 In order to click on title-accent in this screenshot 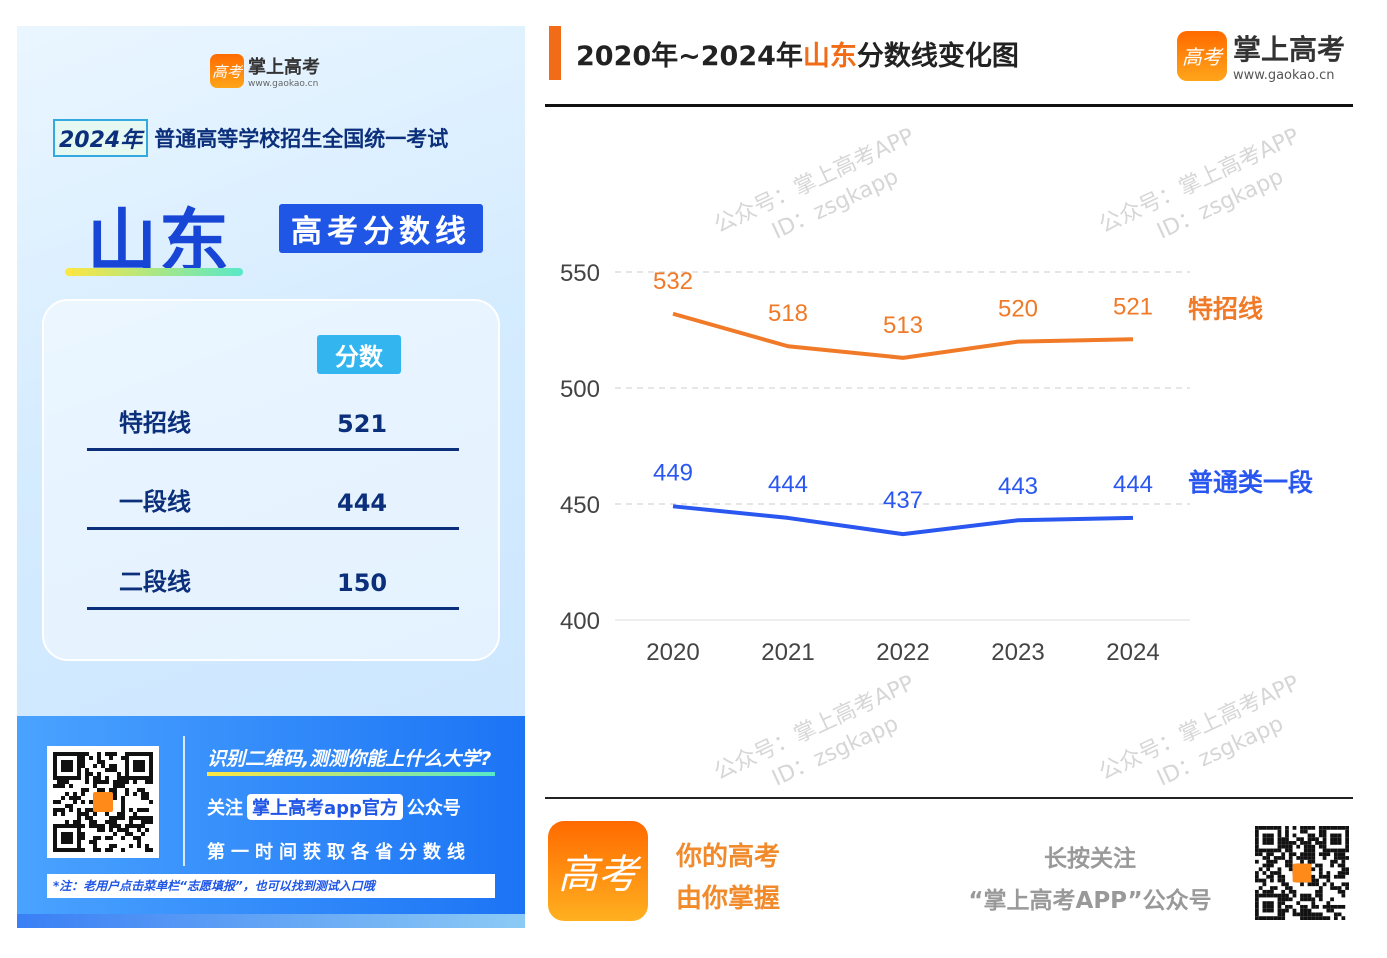, I will do `click(555, 53)`.